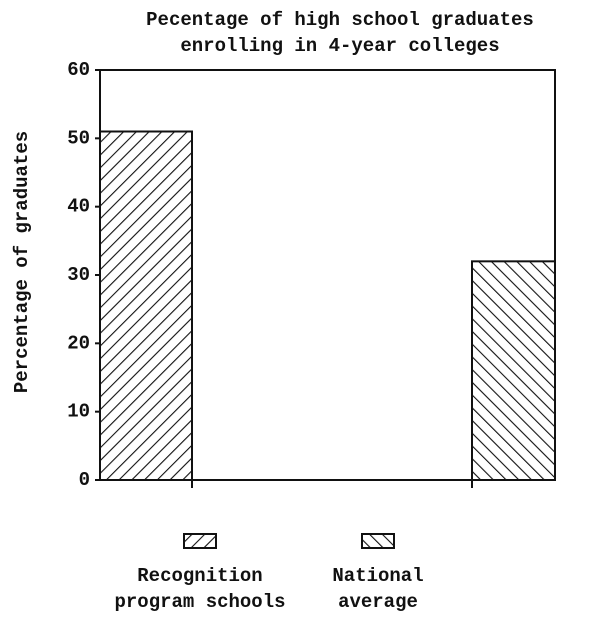 The image size is (598, 619). I want to click on y-tick-label: 40, so click(78, 207).